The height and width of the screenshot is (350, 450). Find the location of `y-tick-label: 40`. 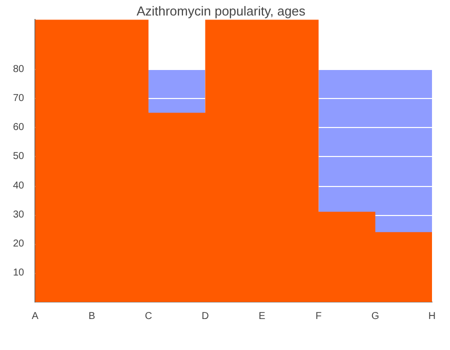

y-tick-label: 40 is located at coordinates (19, 186).